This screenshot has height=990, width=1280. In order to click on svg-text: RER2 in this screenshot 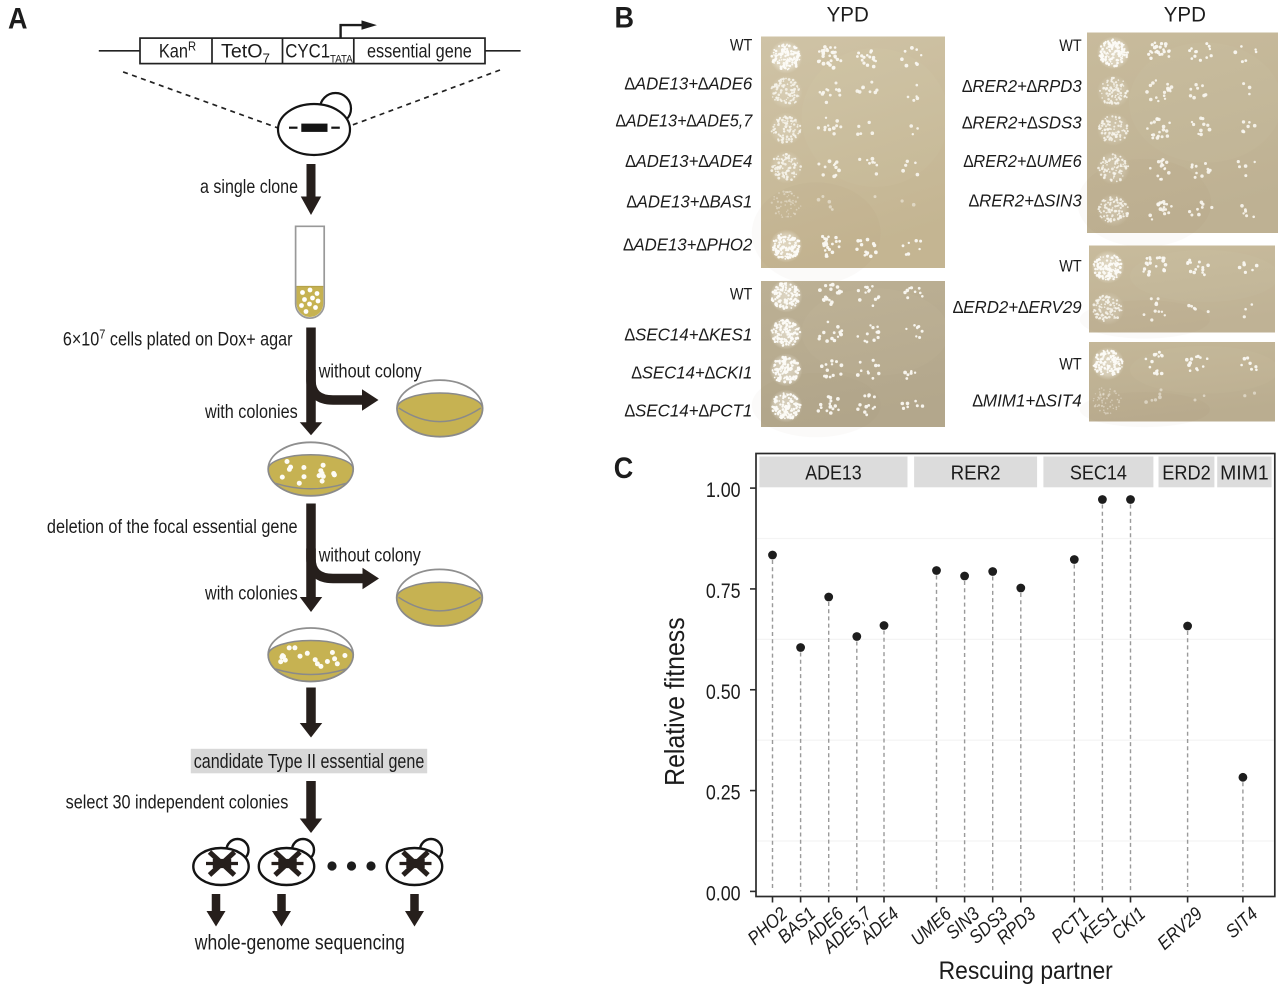, I will do `click(976, 473)`.